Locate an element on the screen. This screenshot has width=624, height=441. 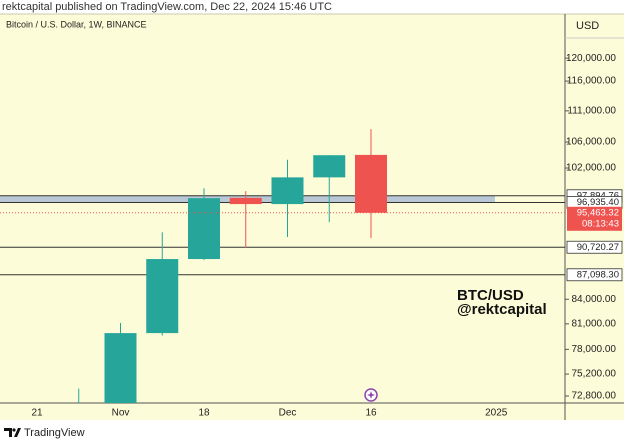
brand-logo is located at coordinates (12, 432).